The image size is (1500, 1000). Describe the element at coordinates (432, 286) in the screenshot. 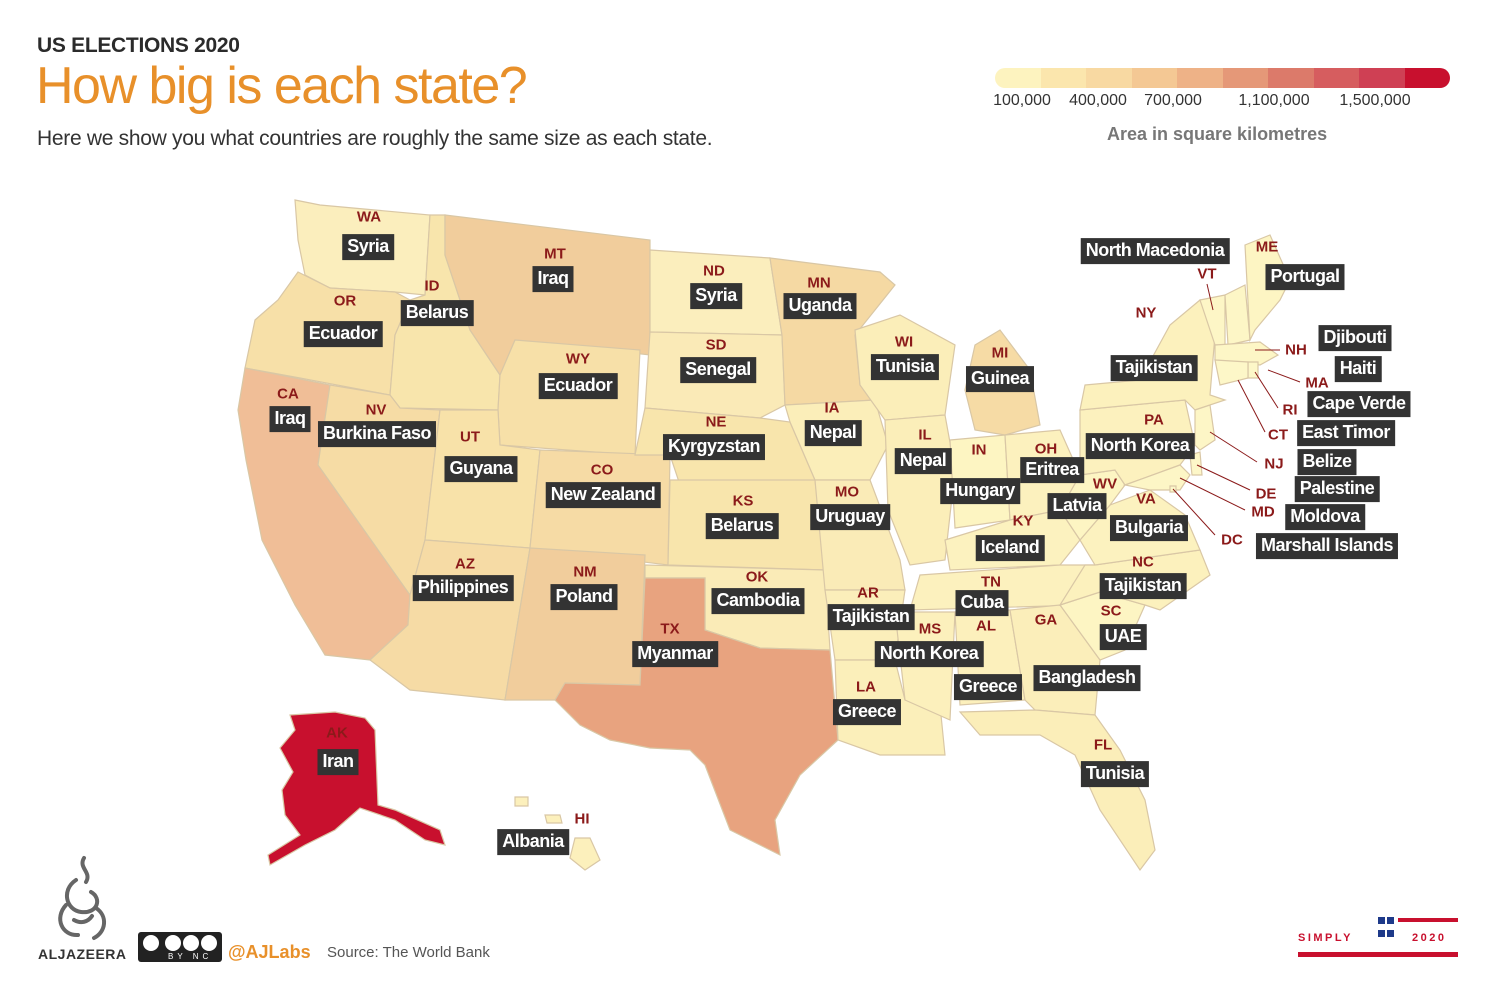

I see `state-abbr-id: ID` at that location.